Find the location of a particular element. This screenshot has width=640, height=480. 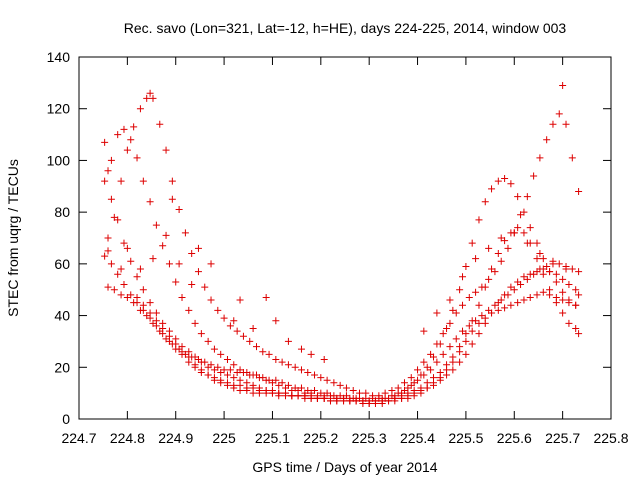

x-tick-label: 225.4 is located at coordinates (417, 438).